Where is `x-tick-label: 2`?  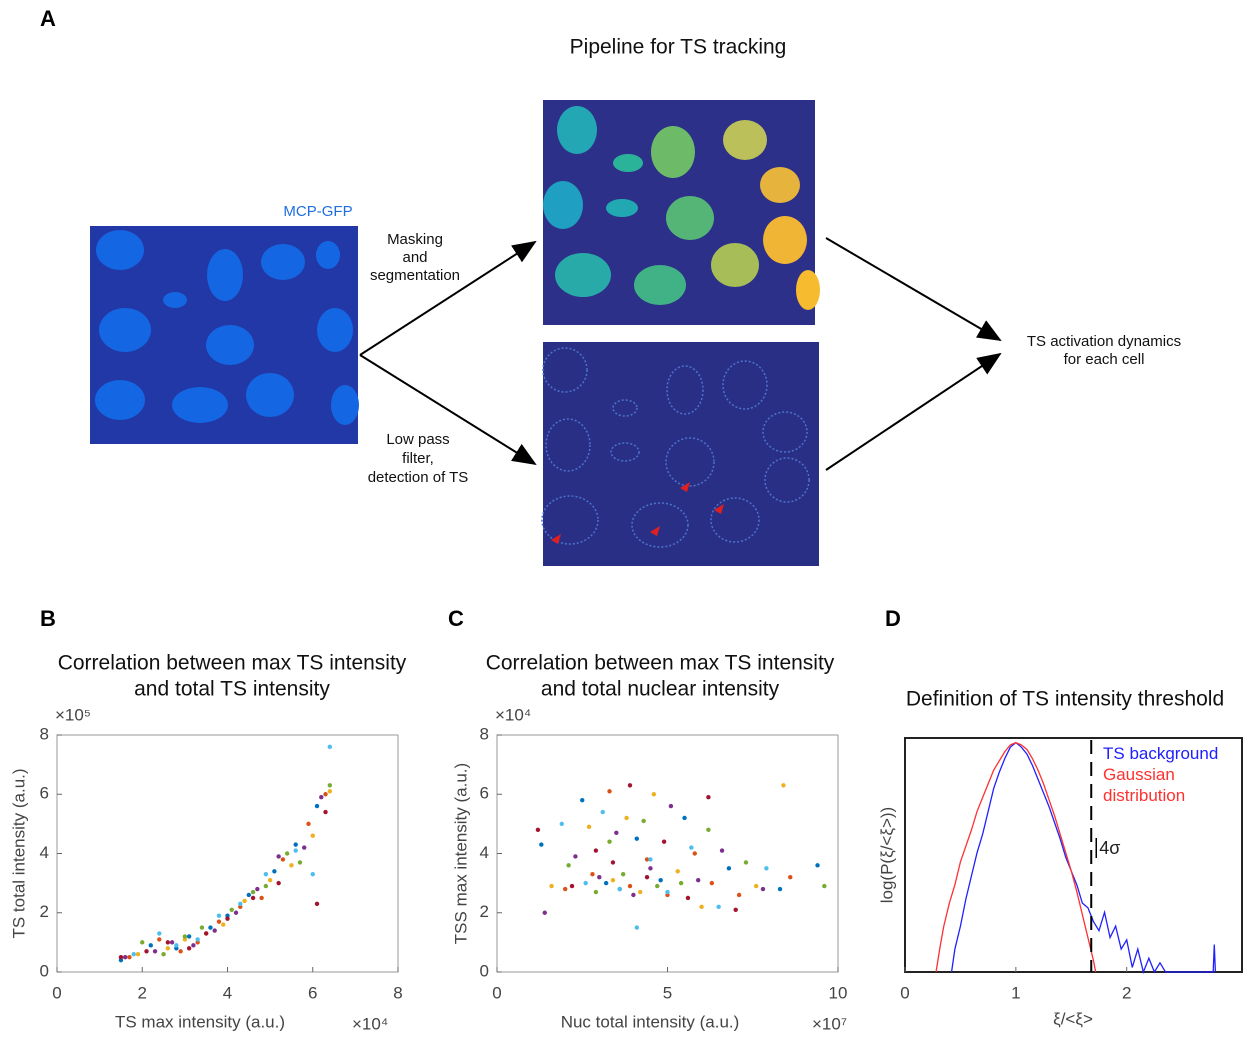 x-tick-label: 2 is located at coordinates (142, 992).